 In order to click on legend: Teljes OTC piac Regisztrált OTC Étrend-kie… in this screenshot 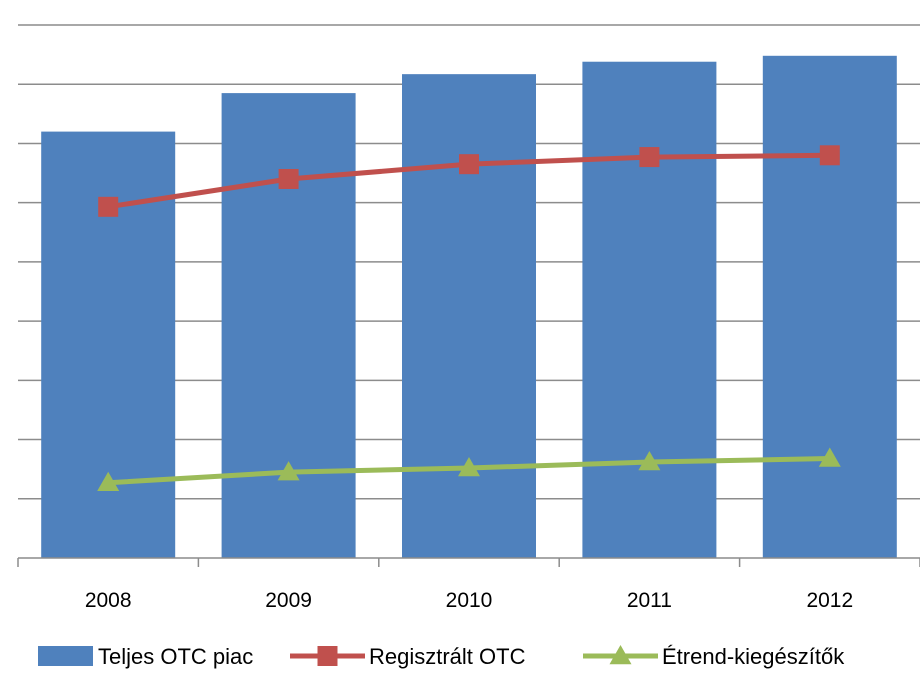, I will do `click(441, 656)`.